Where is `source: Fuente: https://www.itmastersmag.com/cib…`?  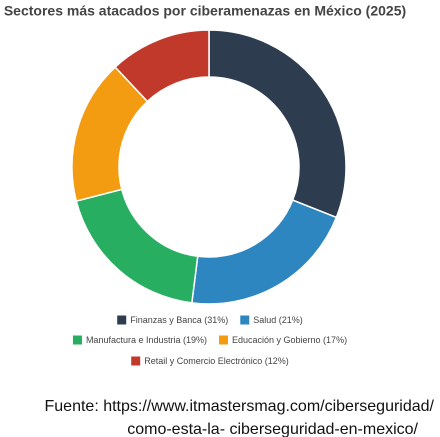
source: Fuente: https://www.itmastersmag.com/cib… is located at coordinates (240, 406).